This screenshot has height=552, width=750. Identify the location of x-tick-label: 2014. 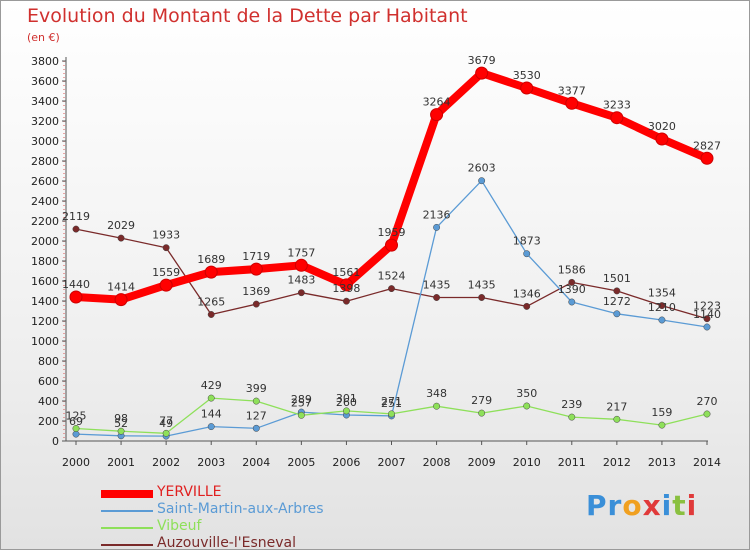
(707, 462).